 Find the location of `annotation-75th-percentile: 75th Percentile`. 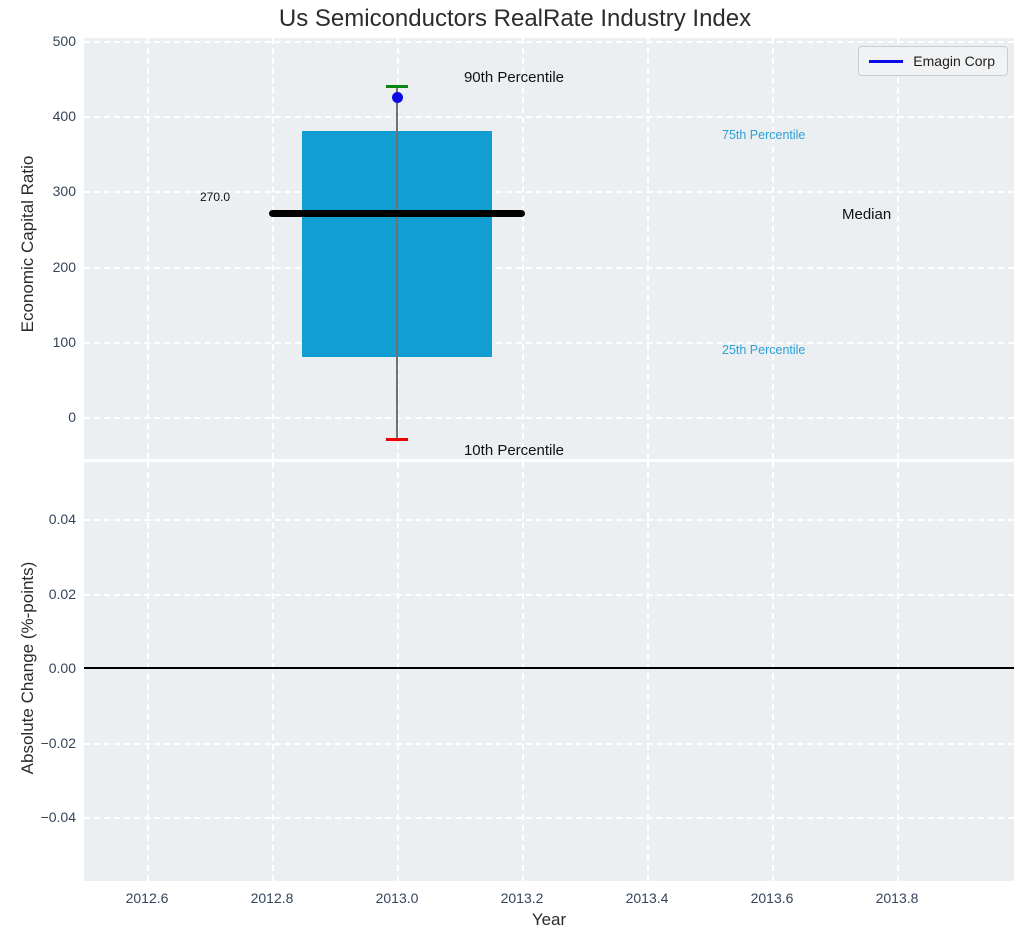

annotation-75th-percentile: 75th Percentile is located at coordinates (764, 135).